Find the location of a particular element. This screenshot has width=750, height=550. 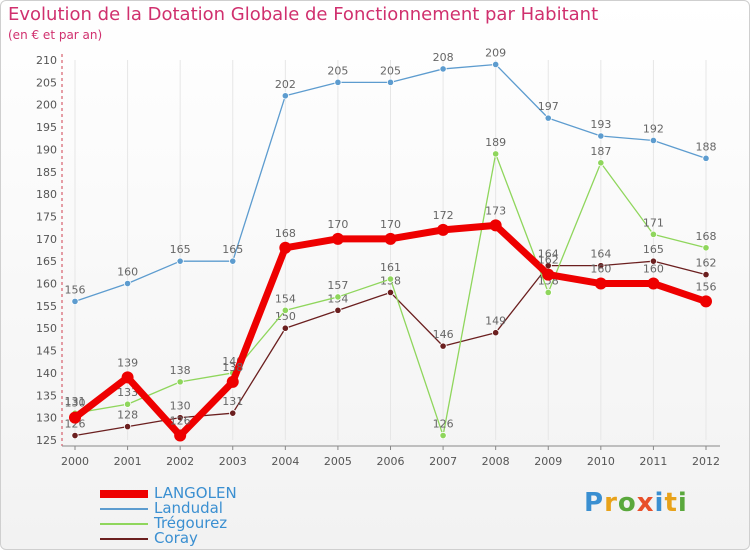

x-tick-label: 2003 is located at coordinates (233, 461).